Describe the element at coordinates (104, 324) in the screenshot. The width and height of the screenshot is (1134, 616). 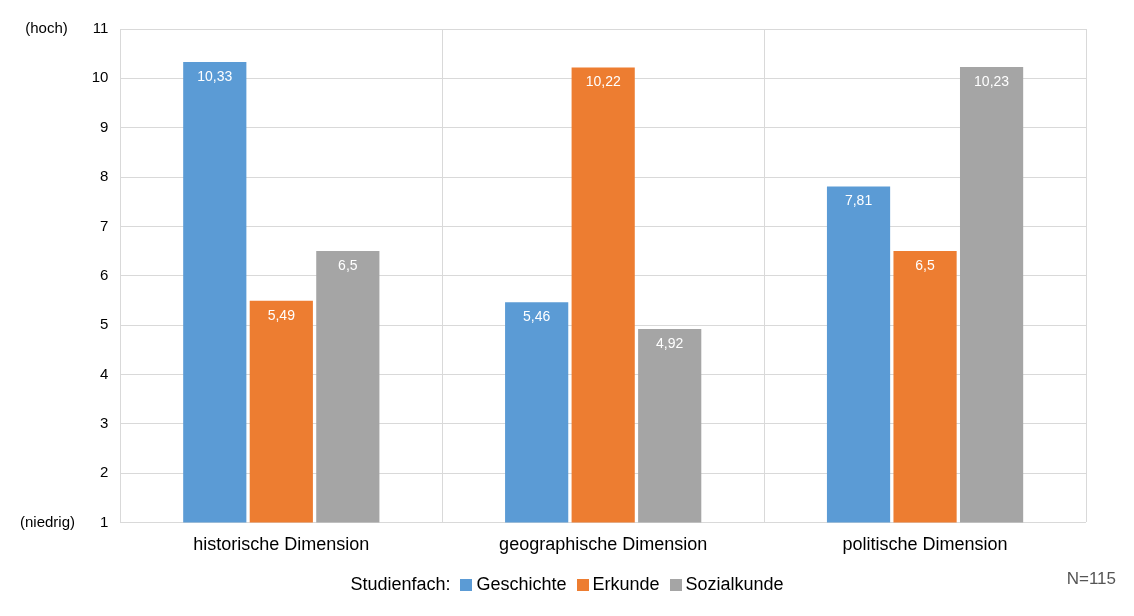
I see `y-tick-label: 5` at that location.